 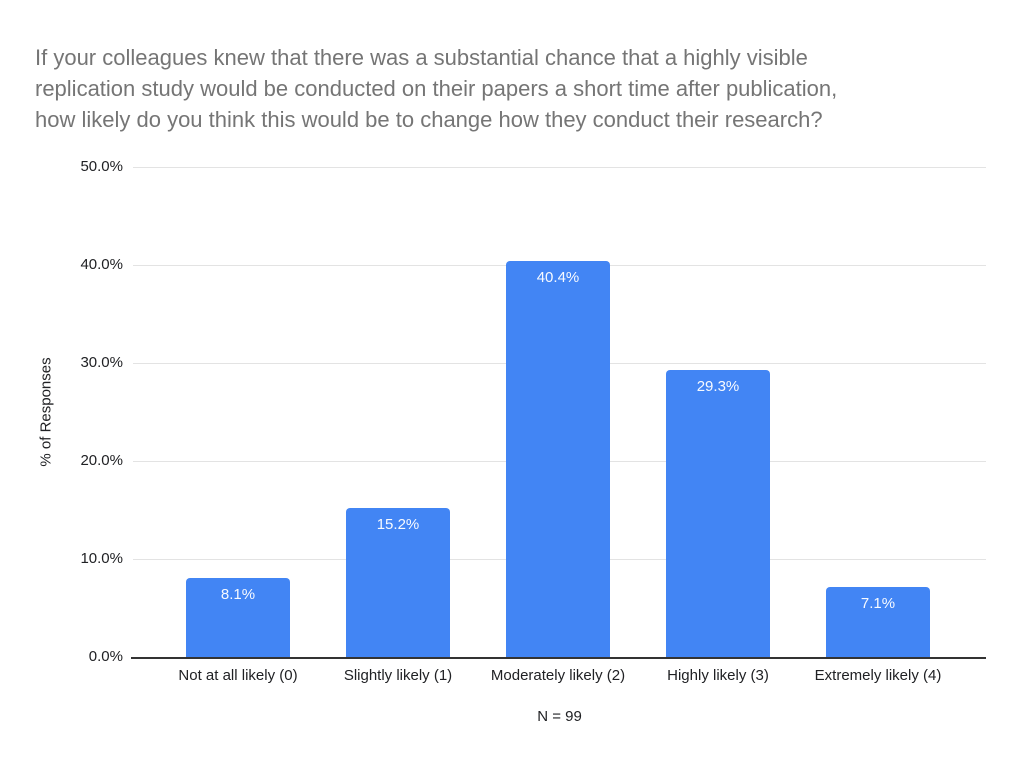 What do you see at coordinates (398, 582) in the screenshot?
I see `bar-2: 15.2%` at bounding box center [398, 582].